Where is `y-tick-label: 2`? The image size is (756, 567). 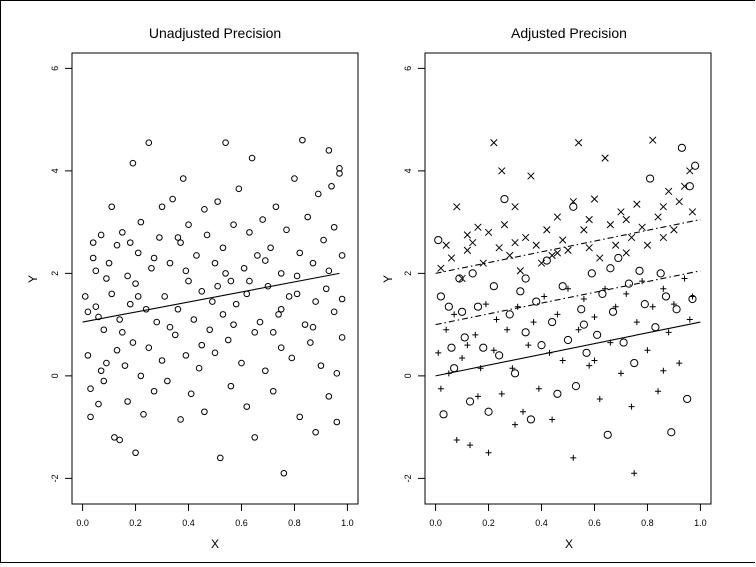
y-tick-label: 2 is located at coordinates (408, 273).